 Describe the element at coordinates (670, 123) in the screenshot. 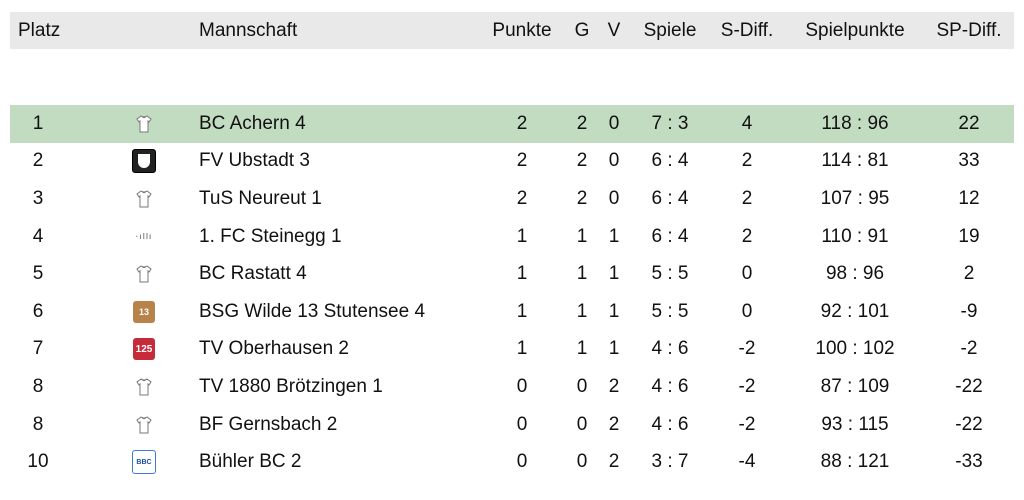

I see `cell-spiele: 7 : 3` at that location.